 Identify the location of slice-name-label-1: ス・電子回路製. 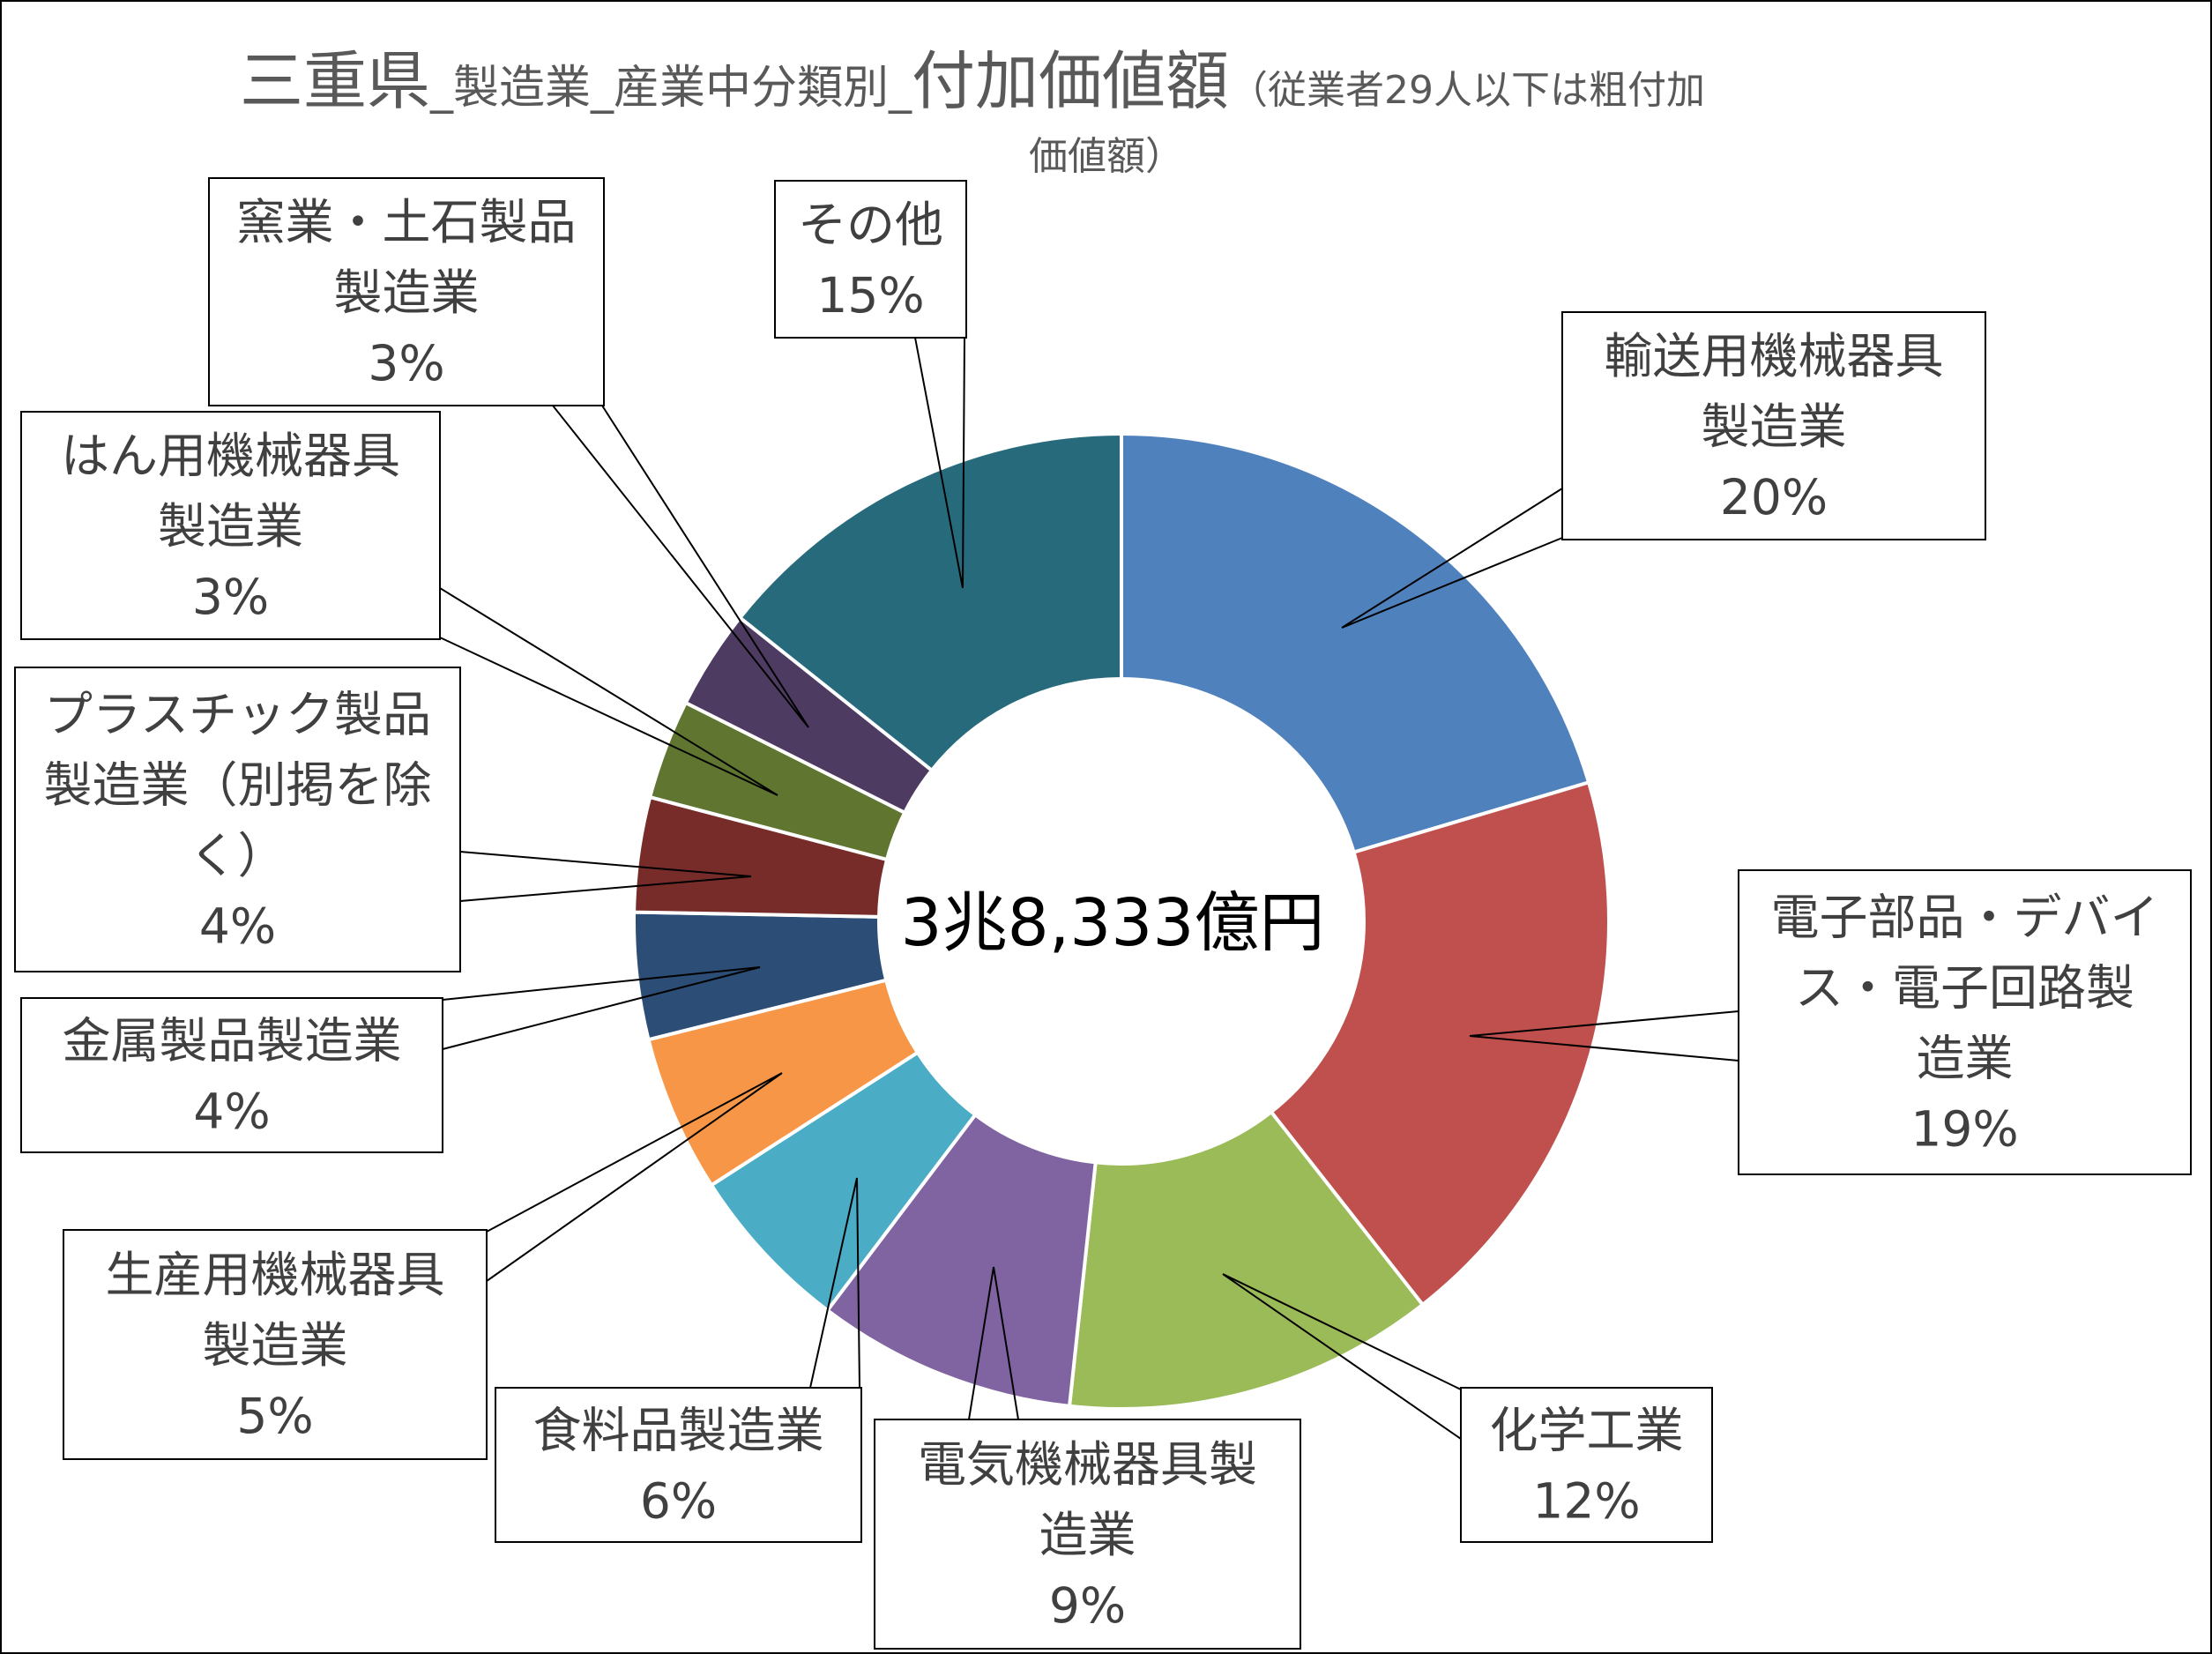
(1965, 989).